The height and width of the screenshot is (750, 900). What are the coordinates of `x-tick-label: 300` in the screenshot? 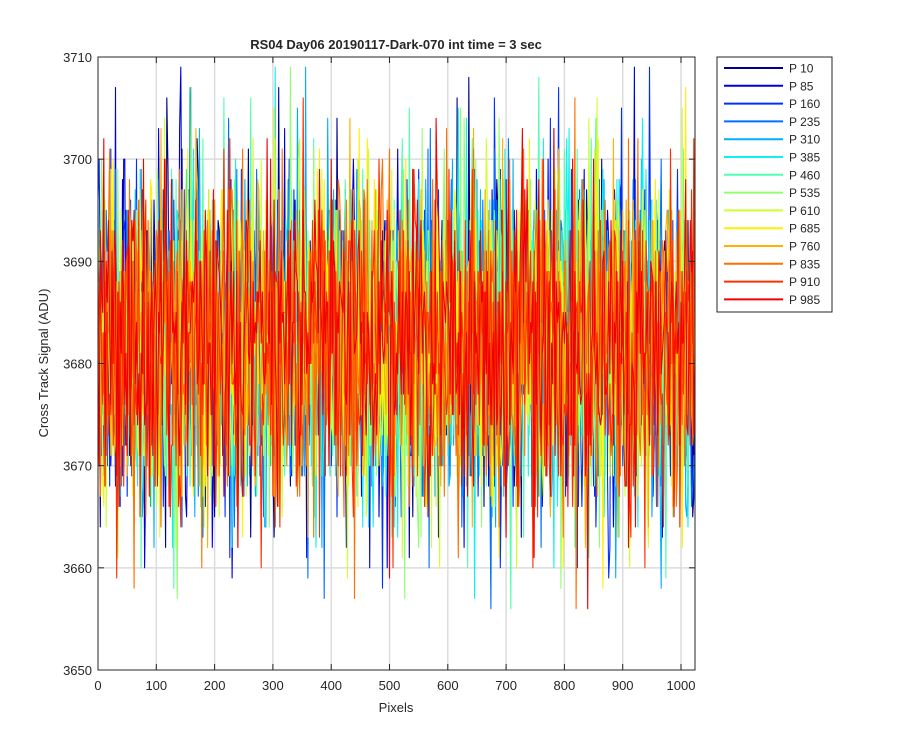 It's located at (273, 685).